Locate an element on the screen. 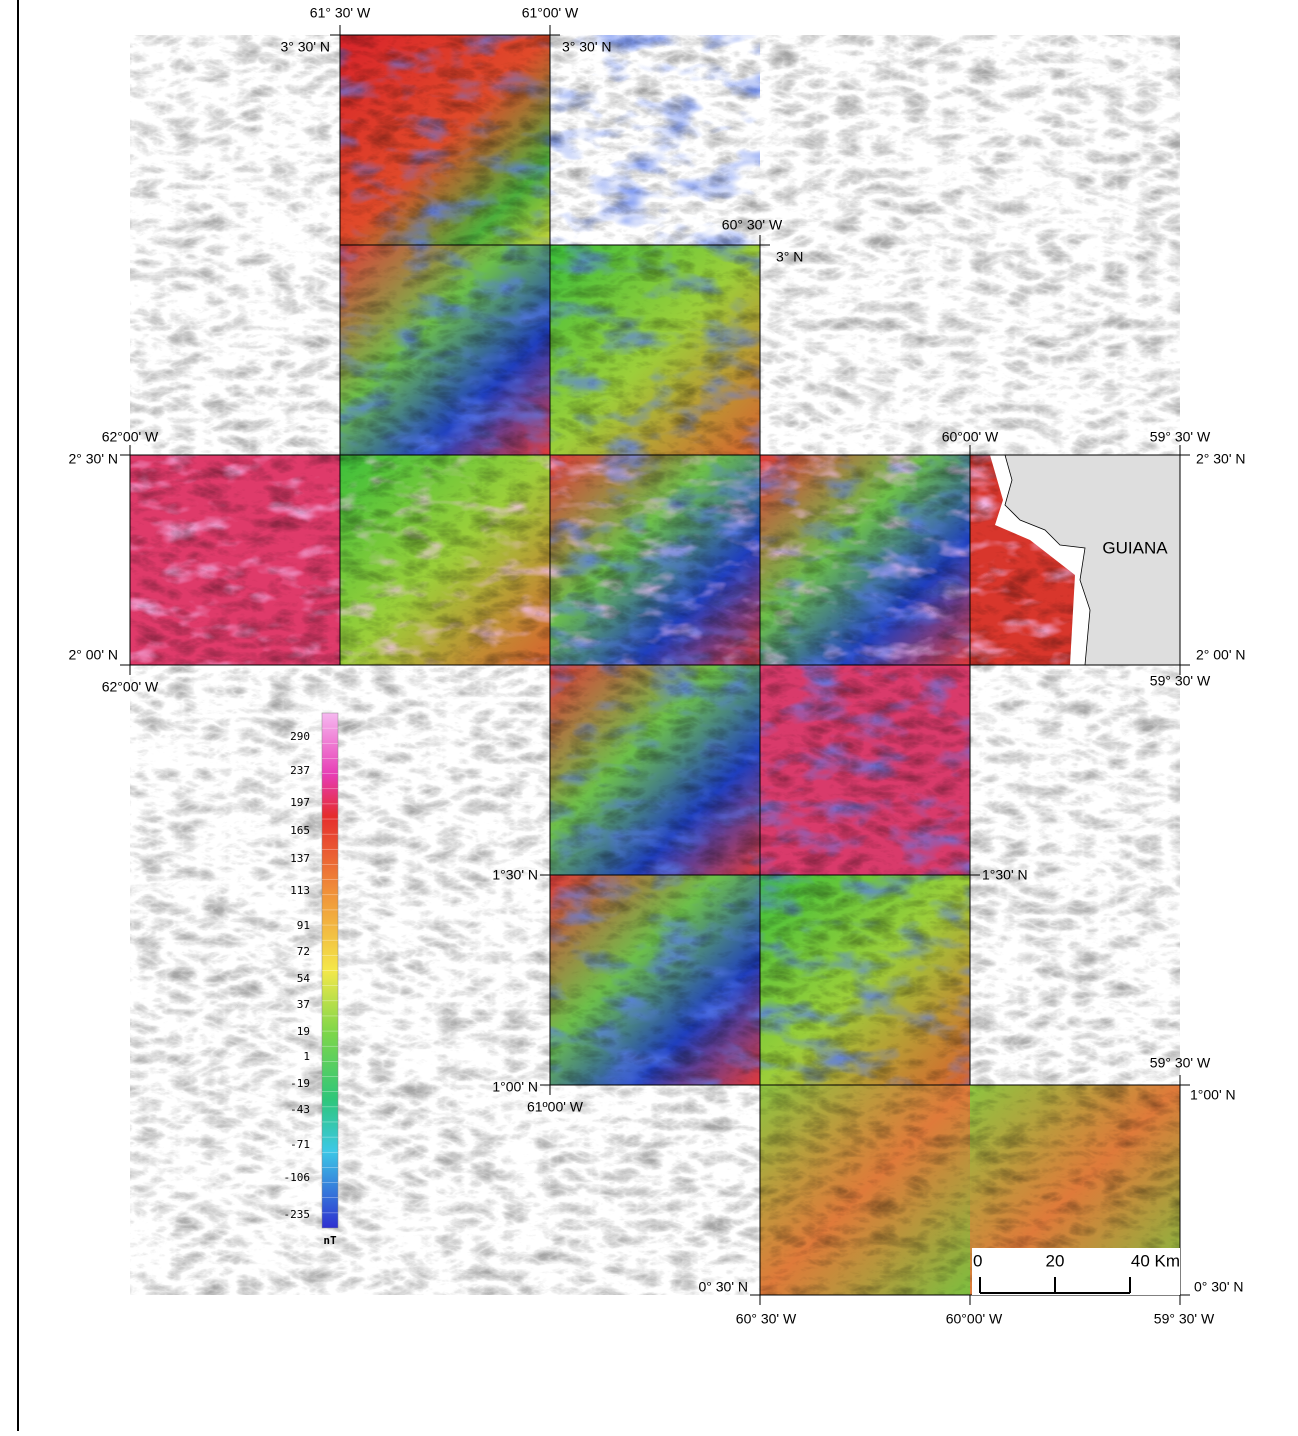 Image resolution: width=1298 pixels, height=1436 pixels. legend-tick-label: -106 is located at coordinates (297, 1177).